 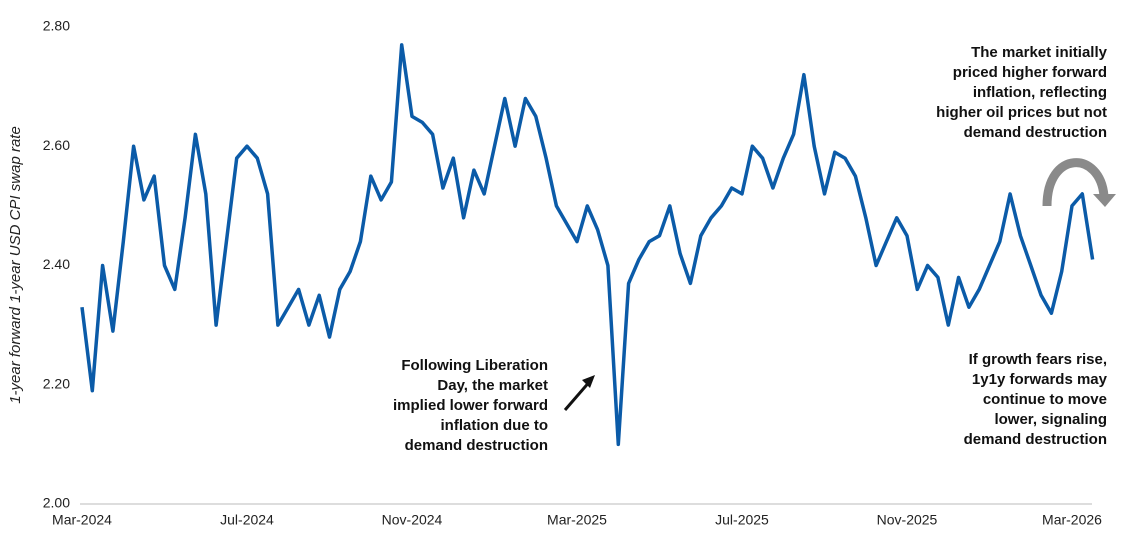 I want to click on x-tick-label: Mar-2026, so click(x=1072, y=520).